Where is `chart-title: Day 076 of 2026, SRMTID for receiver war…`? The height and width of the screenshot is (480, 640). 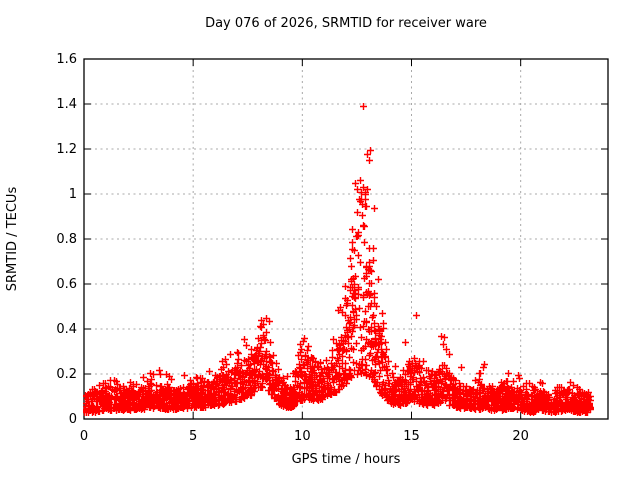
chart-title: Day 076 of 2026, SRMTID for receiver war… is located at coordinates (346, 23).